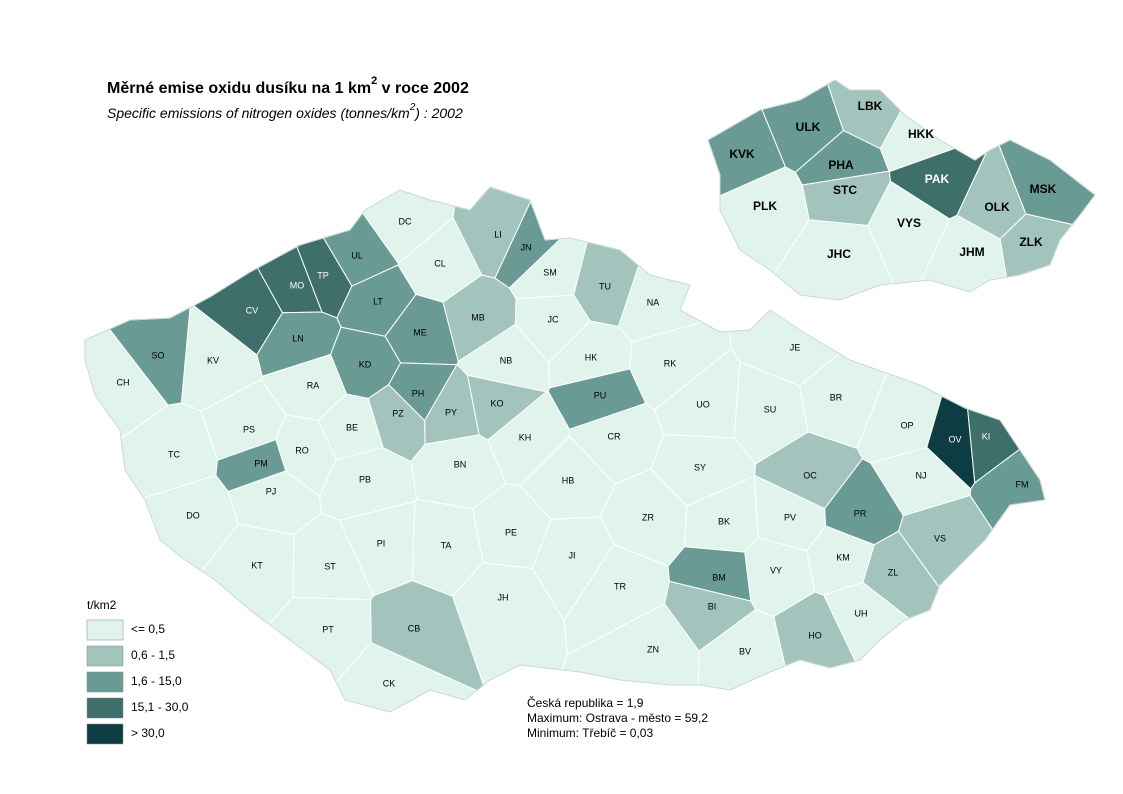 The image size is (1123, 794). I want to click on district-label: FM, so click(1022, 484).